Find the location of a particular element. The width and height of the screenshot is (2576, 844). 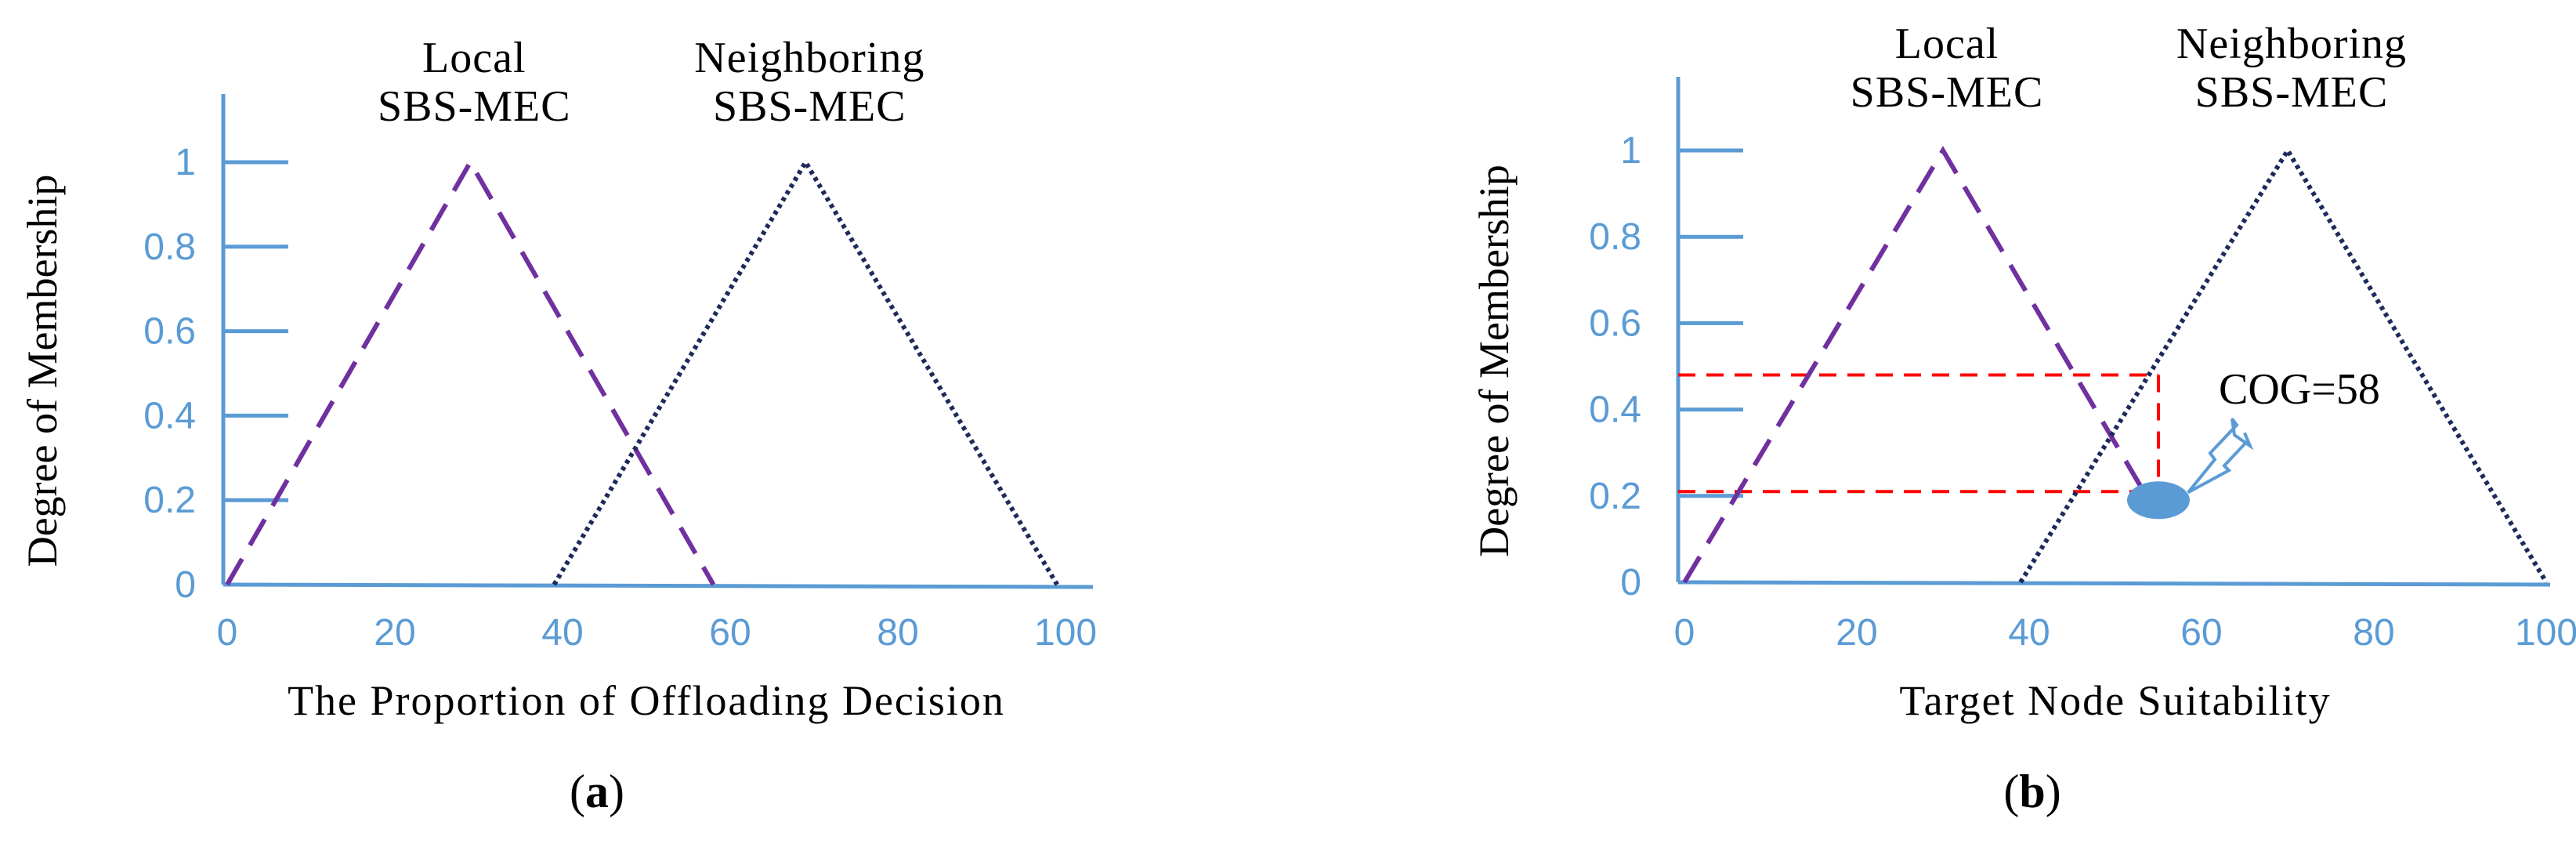

cog-marker is located at coordinates (2159, 500).